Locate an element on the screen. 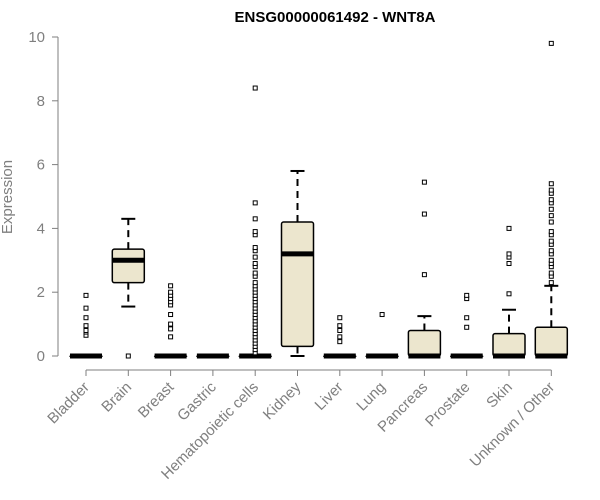 This screenshot has width=600, height=500. y-tick-label: 6 is located at coordinates (41, 165).